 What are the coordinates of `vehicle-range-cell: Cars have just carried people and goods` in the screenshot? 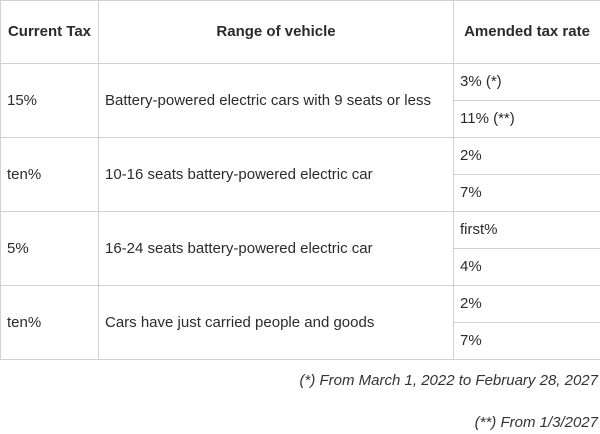 It's located at (276, 322).